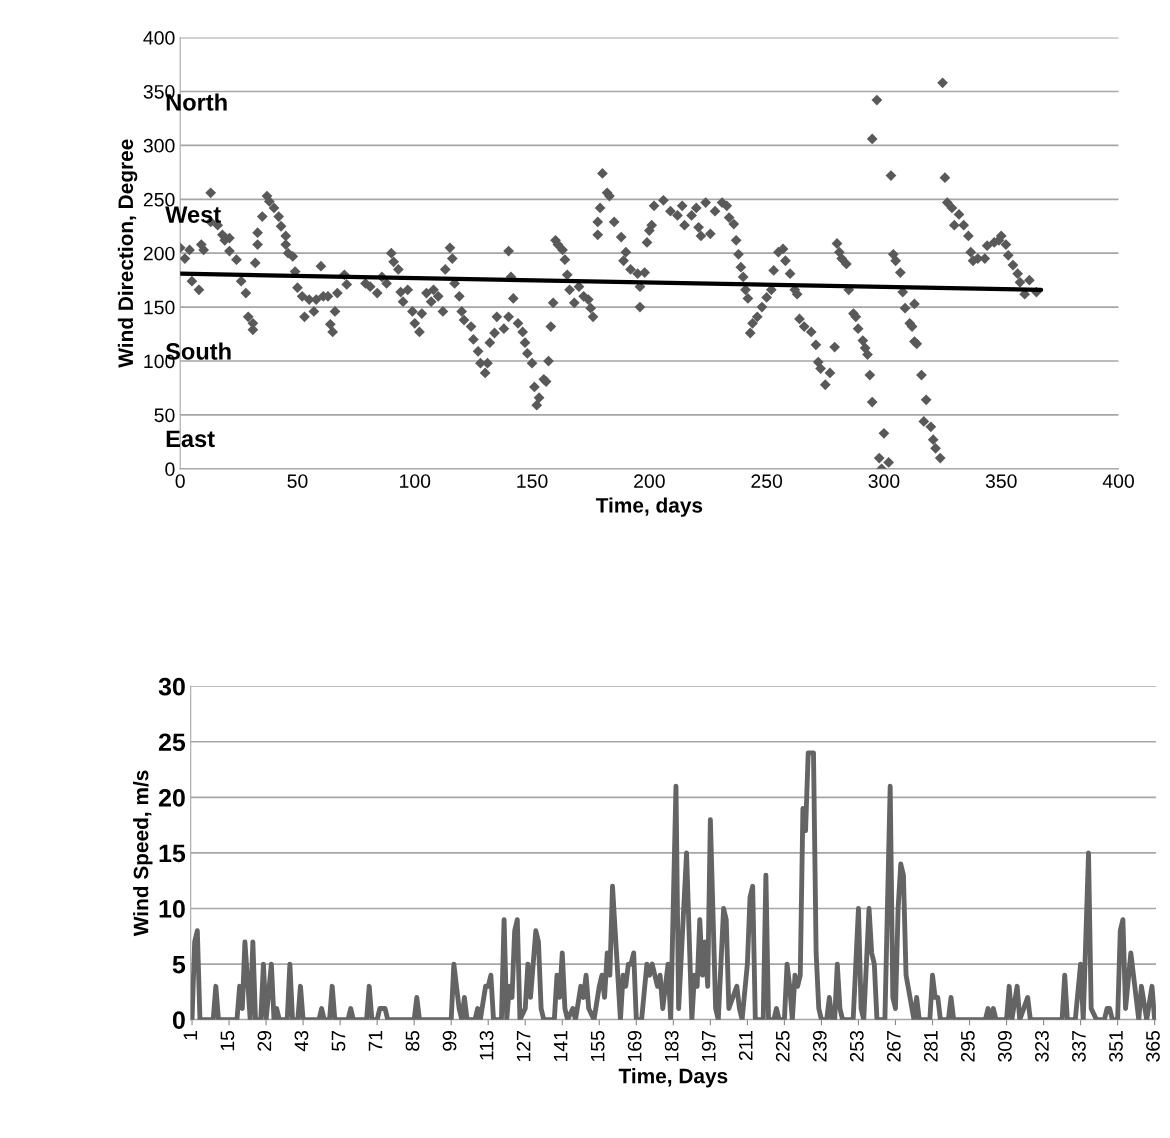 This screenshot has width=1170, height=1138. Describe the element at coordinates (159, 38) in the screenshot. I see `y-tick-label: 400` at that location.